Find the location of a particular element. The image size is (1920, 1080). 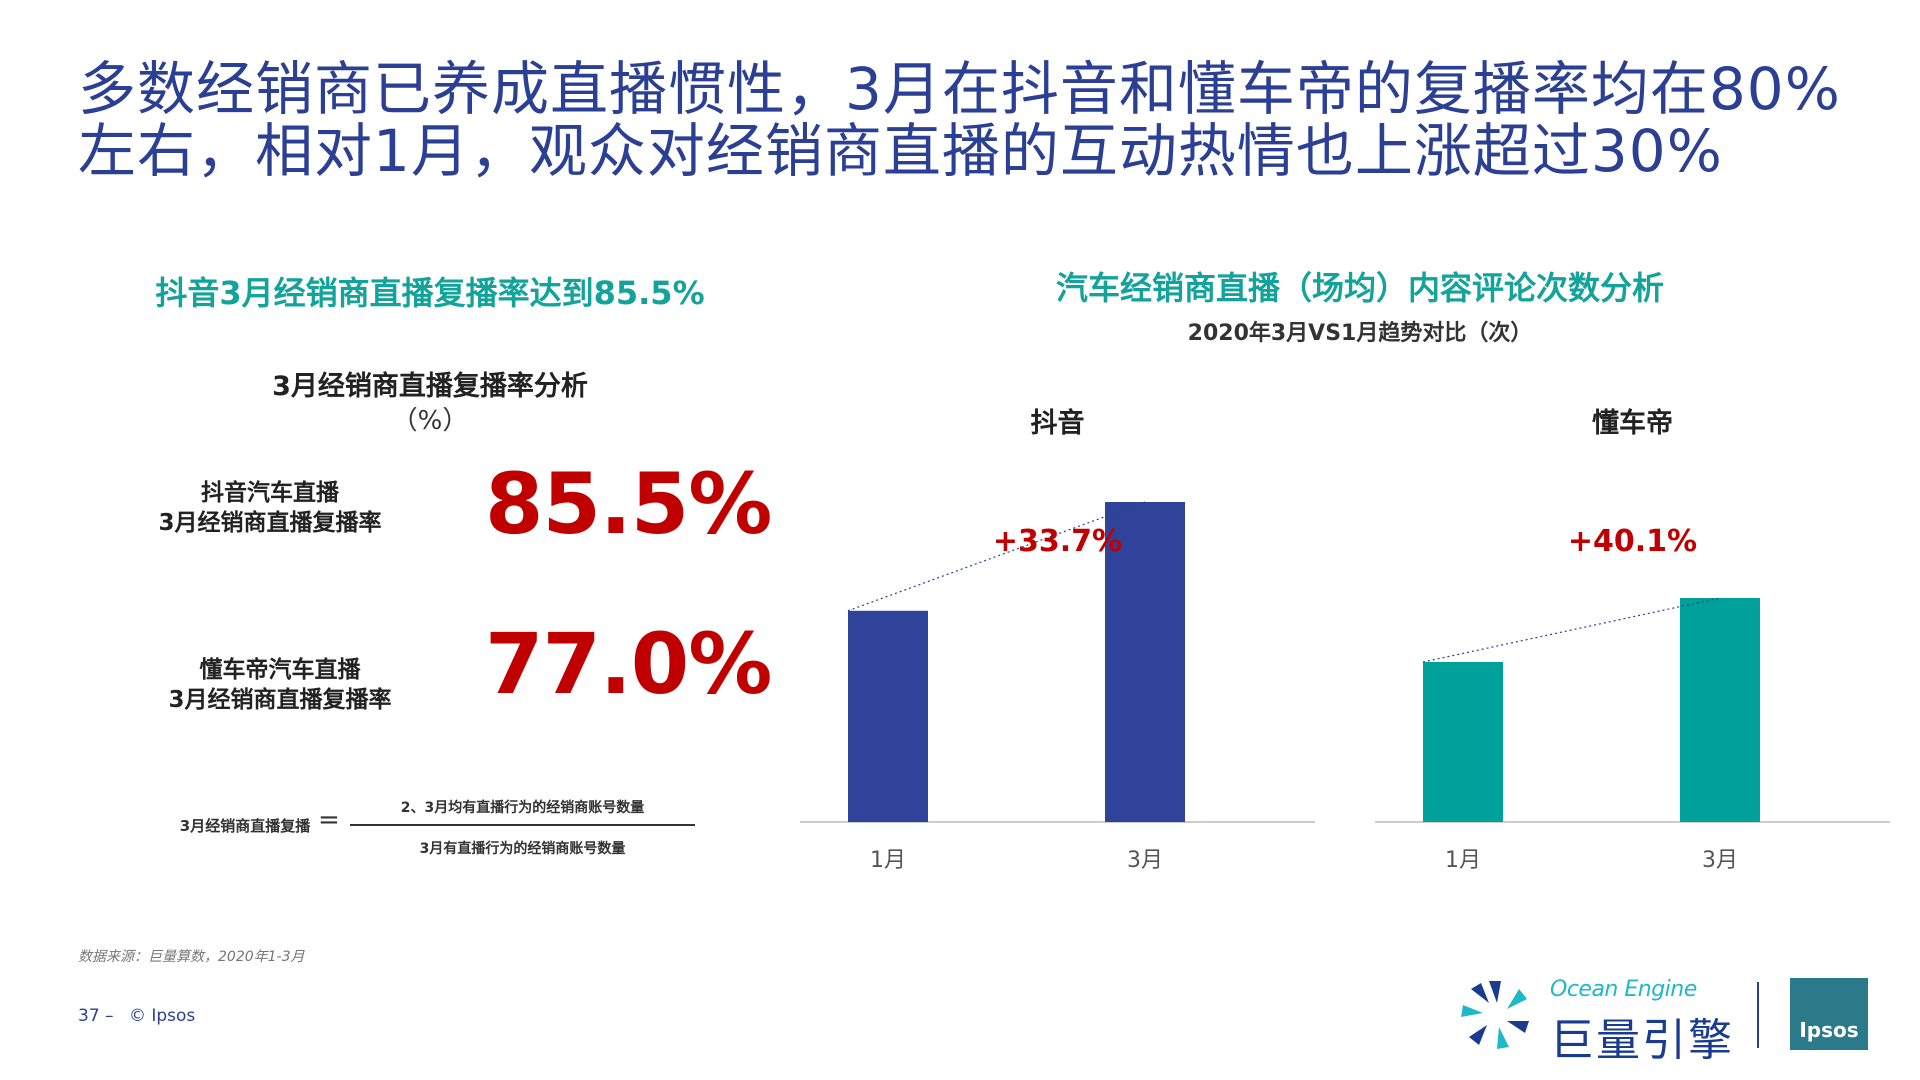

copyright: © Ipsos is located at coordinates (162, 1016).